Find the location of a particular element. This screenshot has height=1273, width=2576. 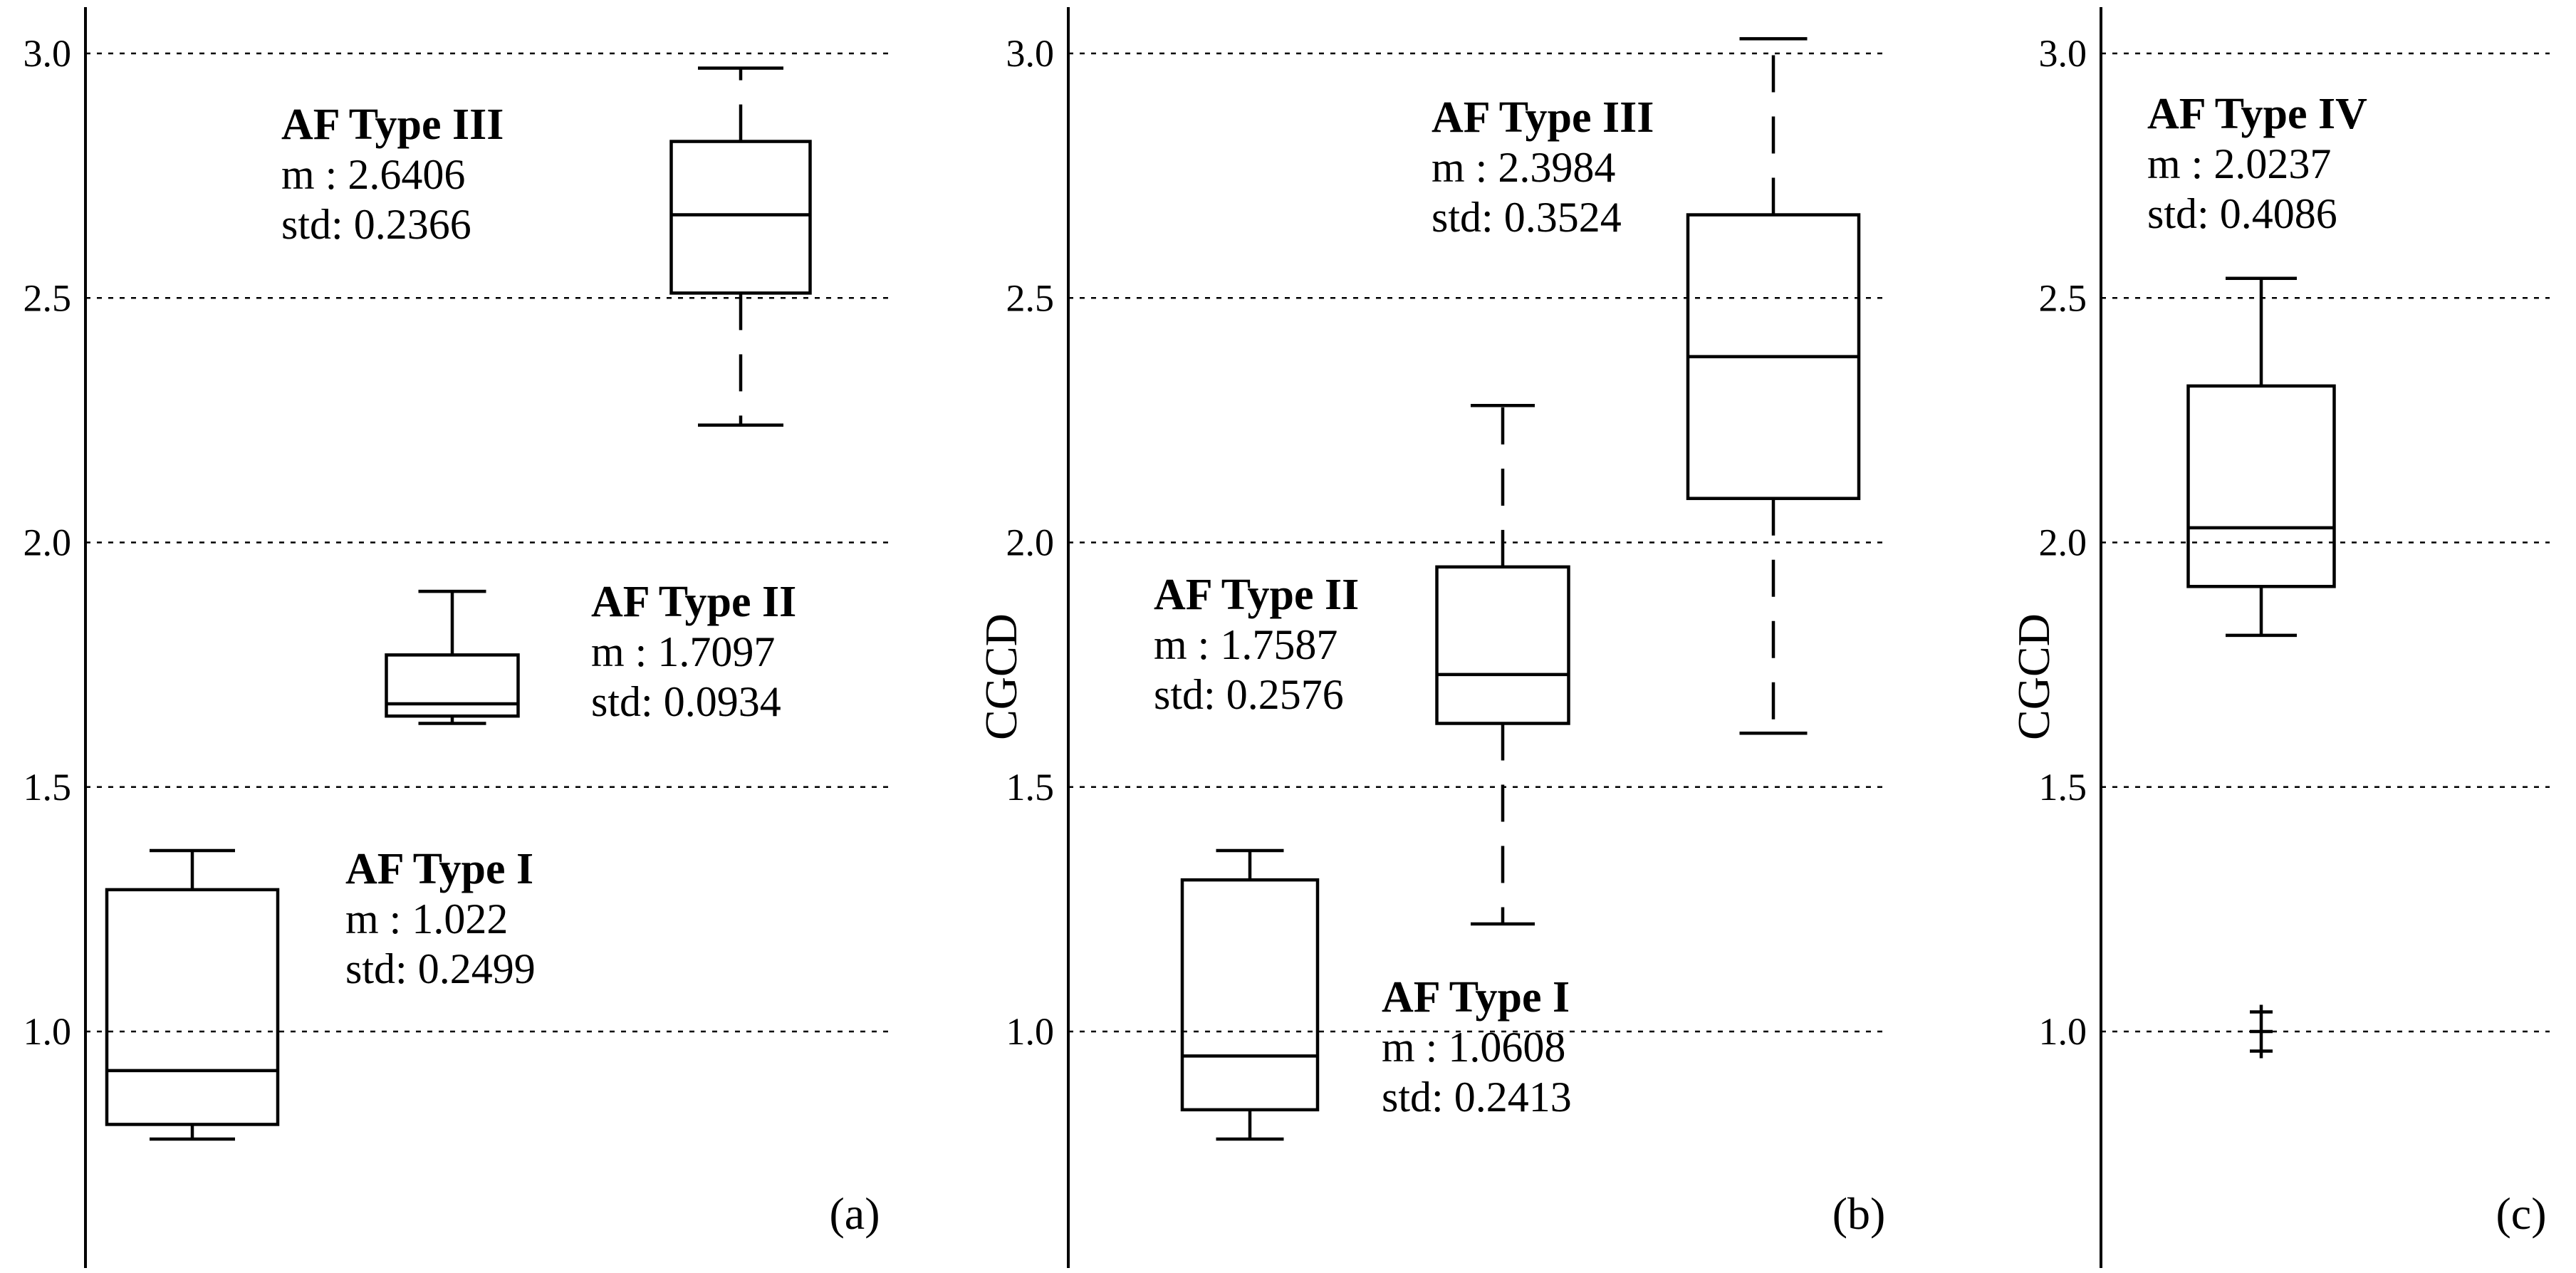

panel-label: (b) is located at coordinates (1859, 1213).